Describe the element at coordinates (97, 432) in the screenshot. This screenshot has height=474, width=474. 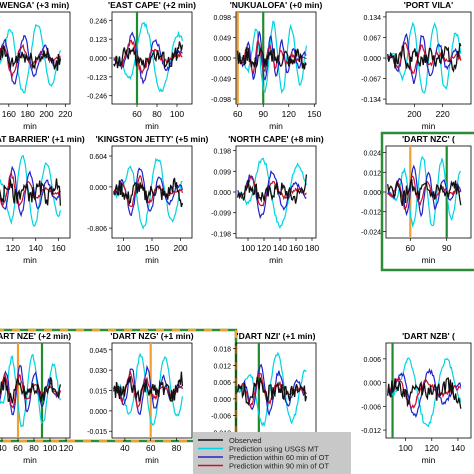
I see `y-tick-label: -0.015` at that location.